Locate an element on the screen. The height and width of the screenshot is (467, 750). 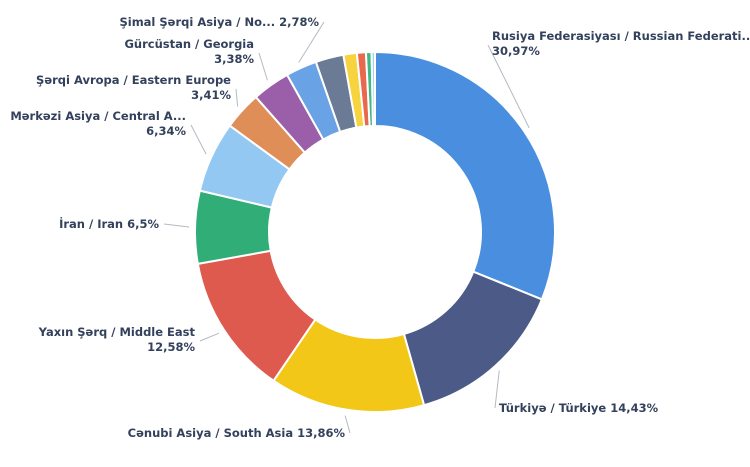
slice-value-label-6: 3,41% is located at coordinates (211, 95).